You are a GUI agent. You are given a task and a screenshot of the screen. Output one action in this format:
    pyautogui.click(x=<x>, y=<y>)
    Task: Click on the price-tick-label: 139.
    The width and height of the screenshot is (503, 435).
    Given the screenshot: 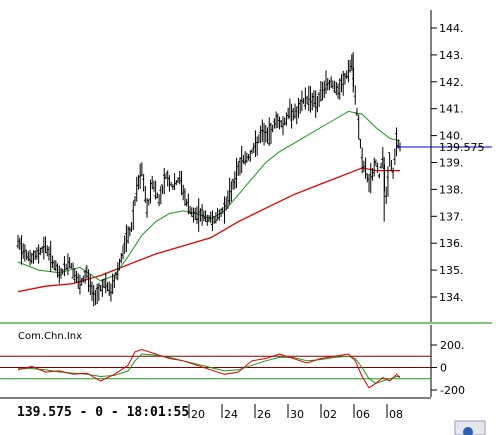 What is the action you would take?
    pyautogui.click(x=451, y=163)
    